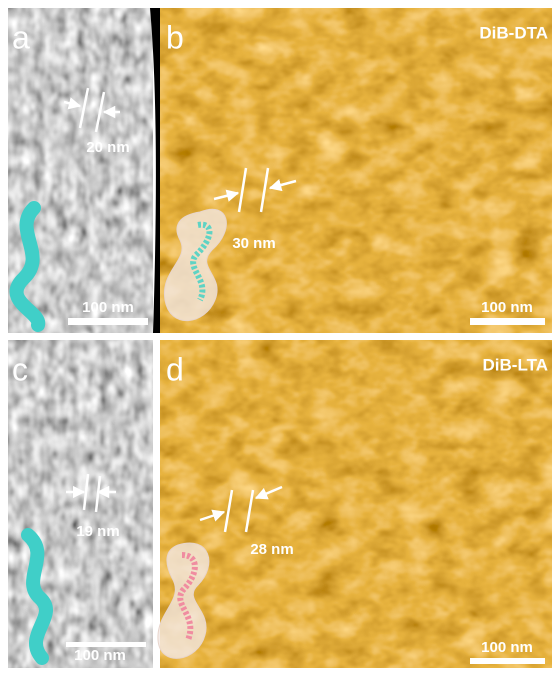 This screenshot has width=560, height=676. Describe the element at coordinates (107, 147) in the screenshot. I see `spacing-label: 20 nm` at that location.